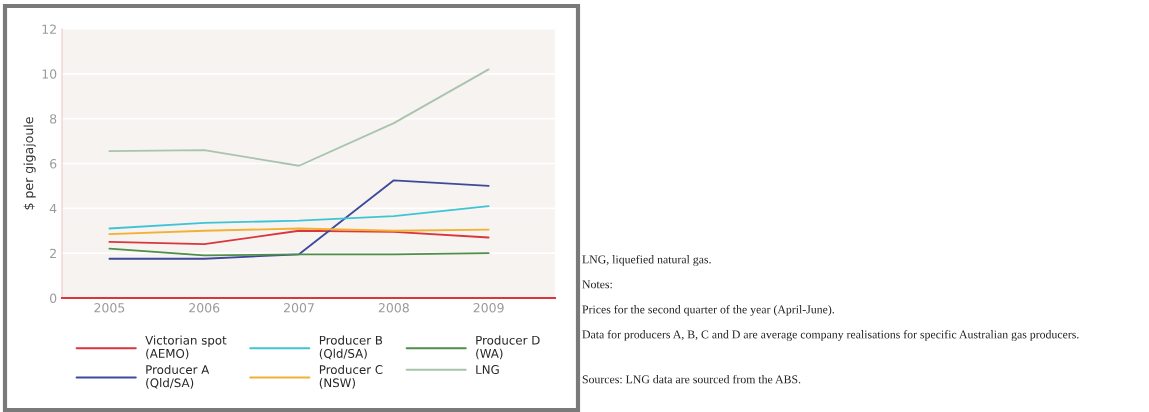  What do you see at coordinates (351, 376) in the screenshot?
I see `legend-label: Producer C (NSW)` at bounding box center [351, 376].